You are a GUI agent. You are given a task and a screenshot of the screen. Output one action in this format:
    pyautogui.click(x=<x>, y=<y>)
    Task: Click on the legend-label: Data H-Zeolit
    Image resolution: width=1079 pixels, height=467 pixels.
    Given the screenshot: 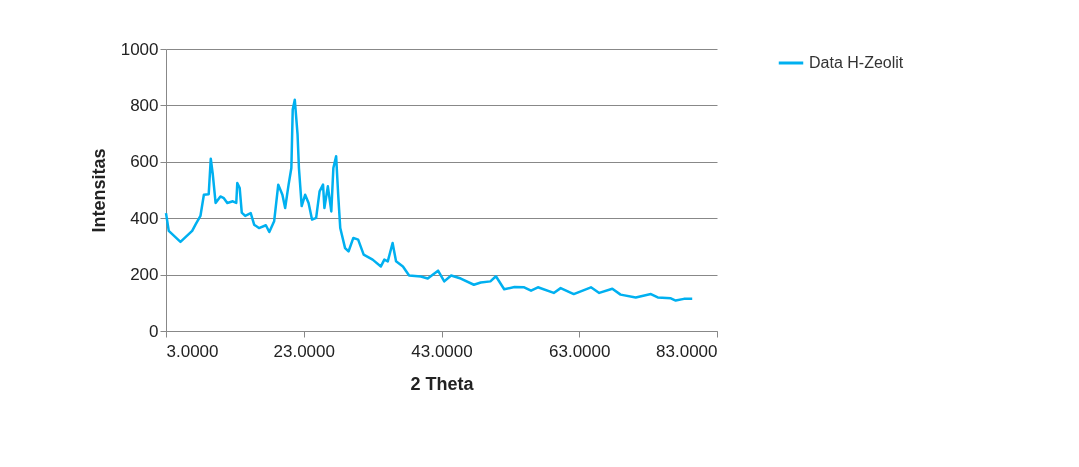 What is the action you would take?
    pyautogui.click(x=856, y=62)
    